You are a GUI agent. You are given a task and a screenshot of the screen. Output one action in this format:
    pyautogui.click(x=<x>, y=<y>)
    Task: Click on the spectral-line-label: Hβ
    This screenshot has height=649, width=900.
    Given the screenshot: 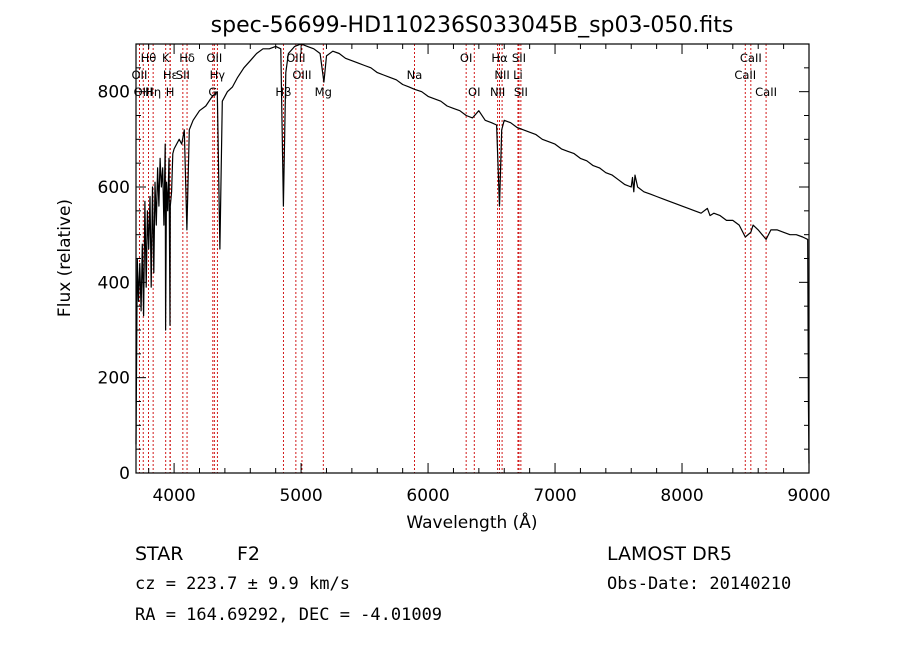 What is the action you would take?
    pyautogui.click(x=283, y=92)
    